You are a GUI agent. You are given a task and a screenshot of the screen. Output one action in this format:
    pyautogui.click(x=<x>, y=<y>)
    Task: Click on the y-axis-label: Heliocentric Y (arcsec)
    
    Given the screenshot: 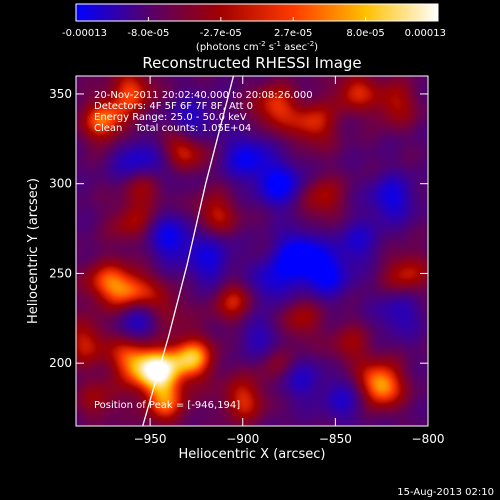 What is the action you would take?
    pyautogui.click(x=33, y=251)
    